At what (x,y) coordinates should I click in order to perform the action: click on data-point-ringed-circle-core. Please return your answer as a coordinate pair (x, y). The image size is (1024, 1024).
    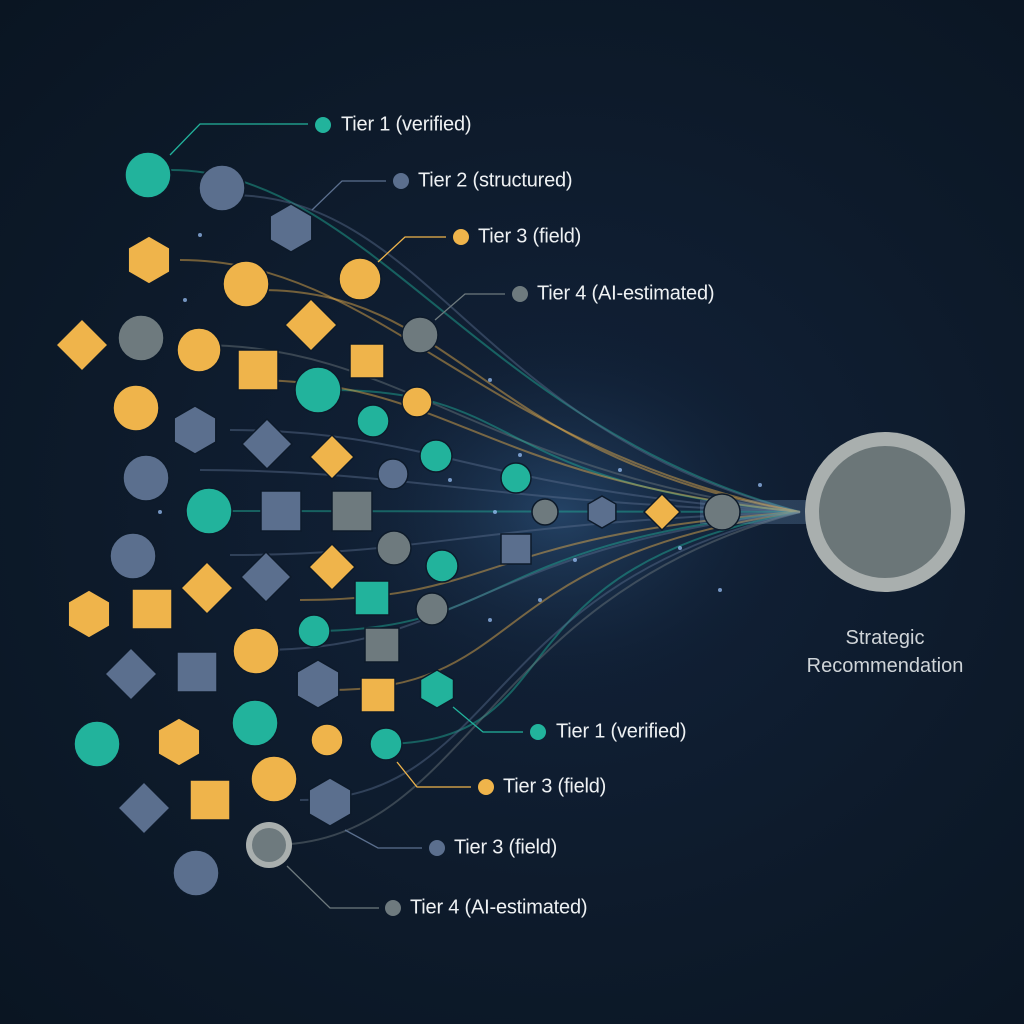
    Looking at the image, I should click on (269, 845).